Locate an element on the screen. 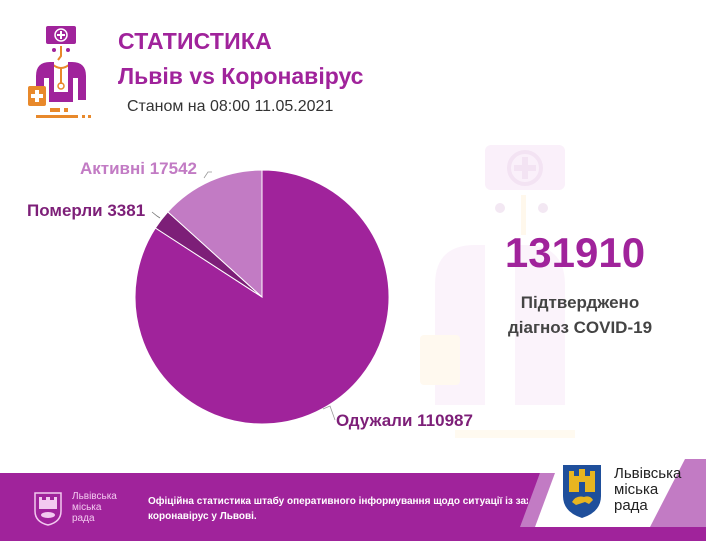 The height and width of the screenshot is (541, 706). crest-org-name: Львівська міська рада is located at coordinates (648, 489).